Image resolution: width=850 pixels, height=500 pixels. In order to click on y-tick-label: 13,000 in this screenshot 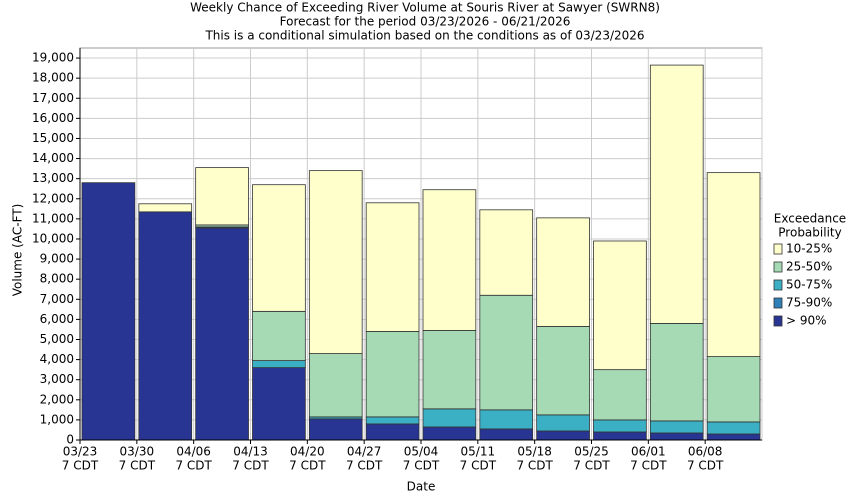, I will do `click(53, 178)`.